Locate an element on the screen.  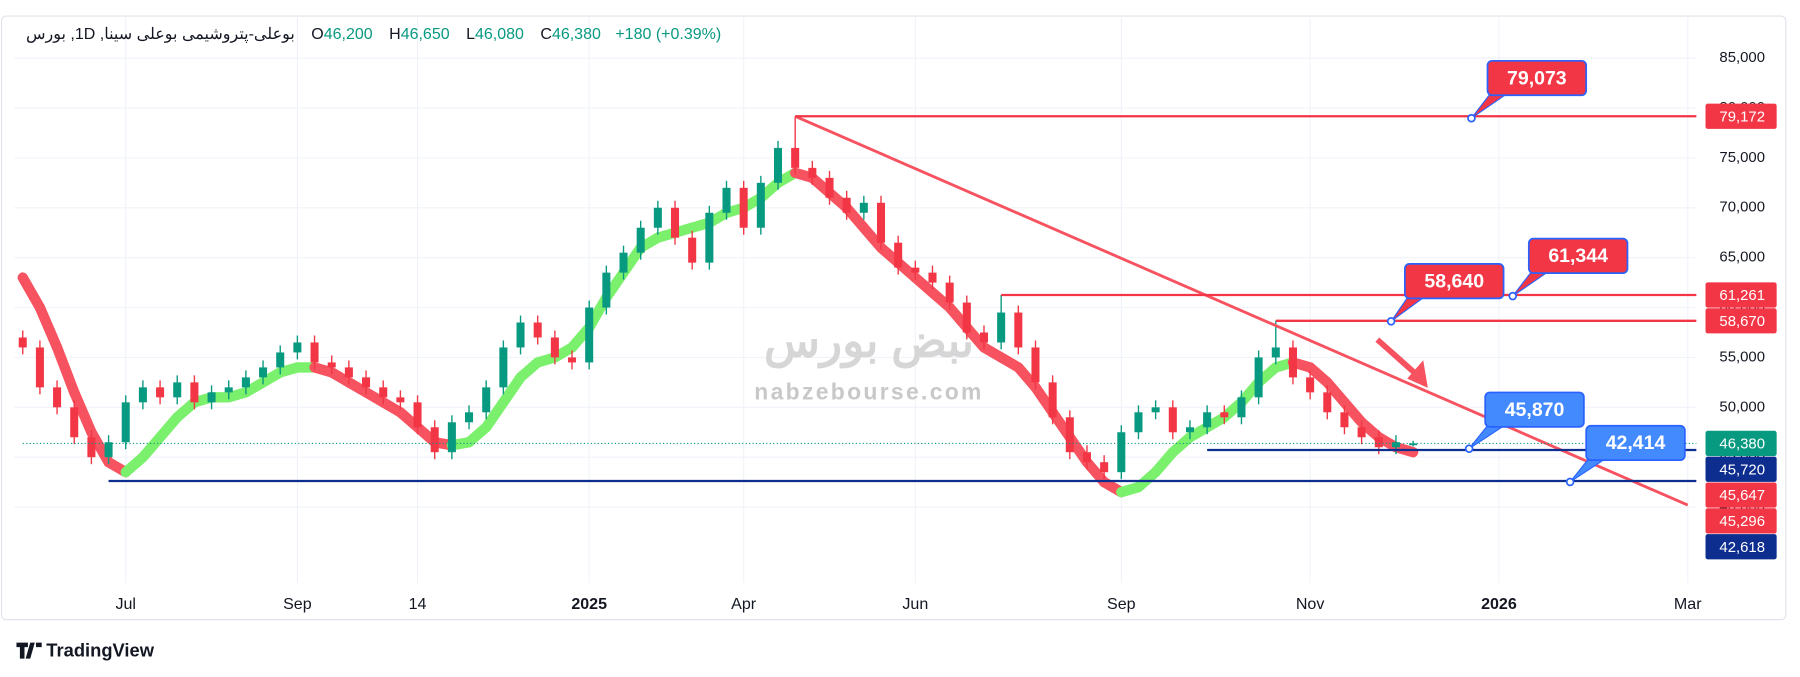
price-label: 45,296 is located at coordinates (1742, 522).